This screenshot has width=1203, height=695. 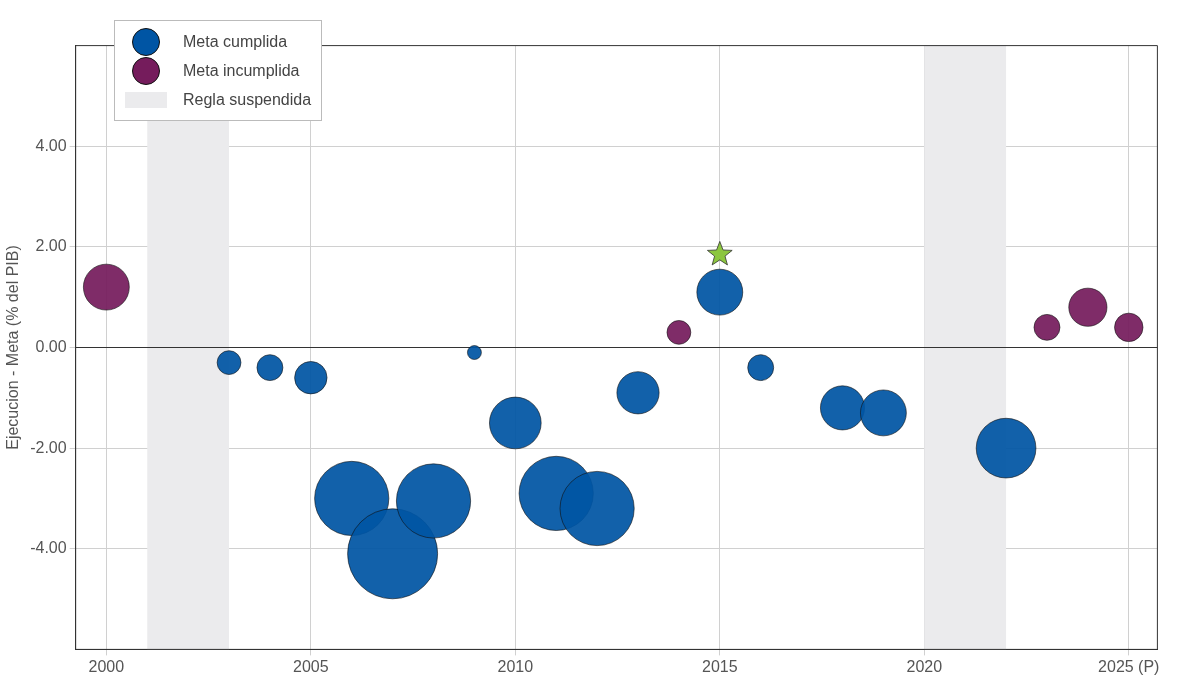 What do you see at coordinates (311, 667) in the screenshot?
I see `x-tick-label: 2005` at bounding box center [311, 667].